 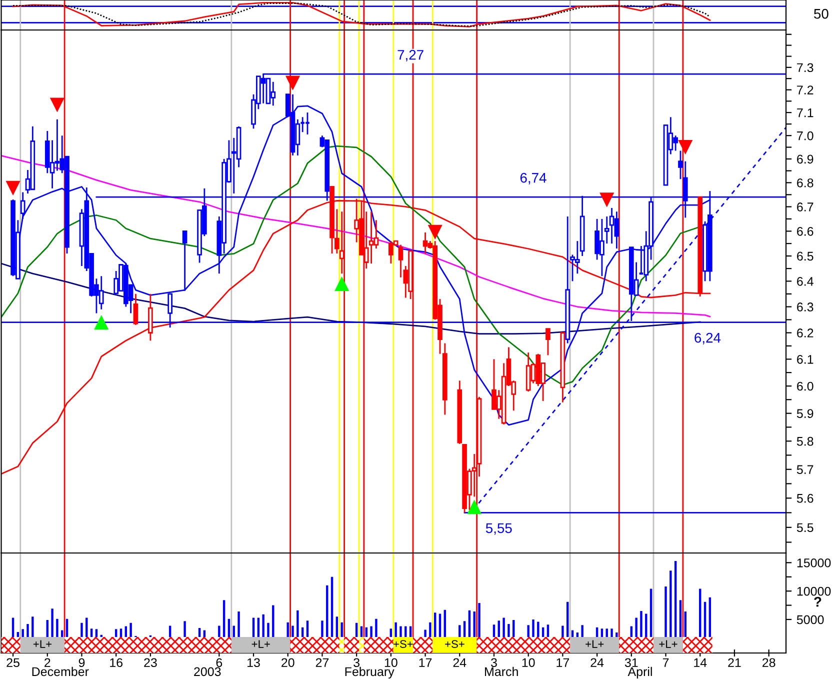 What do you see at coordinates (700, 662) in the screenshot?
I see `x-tick-label: 14` at bounding box center [700, 662].